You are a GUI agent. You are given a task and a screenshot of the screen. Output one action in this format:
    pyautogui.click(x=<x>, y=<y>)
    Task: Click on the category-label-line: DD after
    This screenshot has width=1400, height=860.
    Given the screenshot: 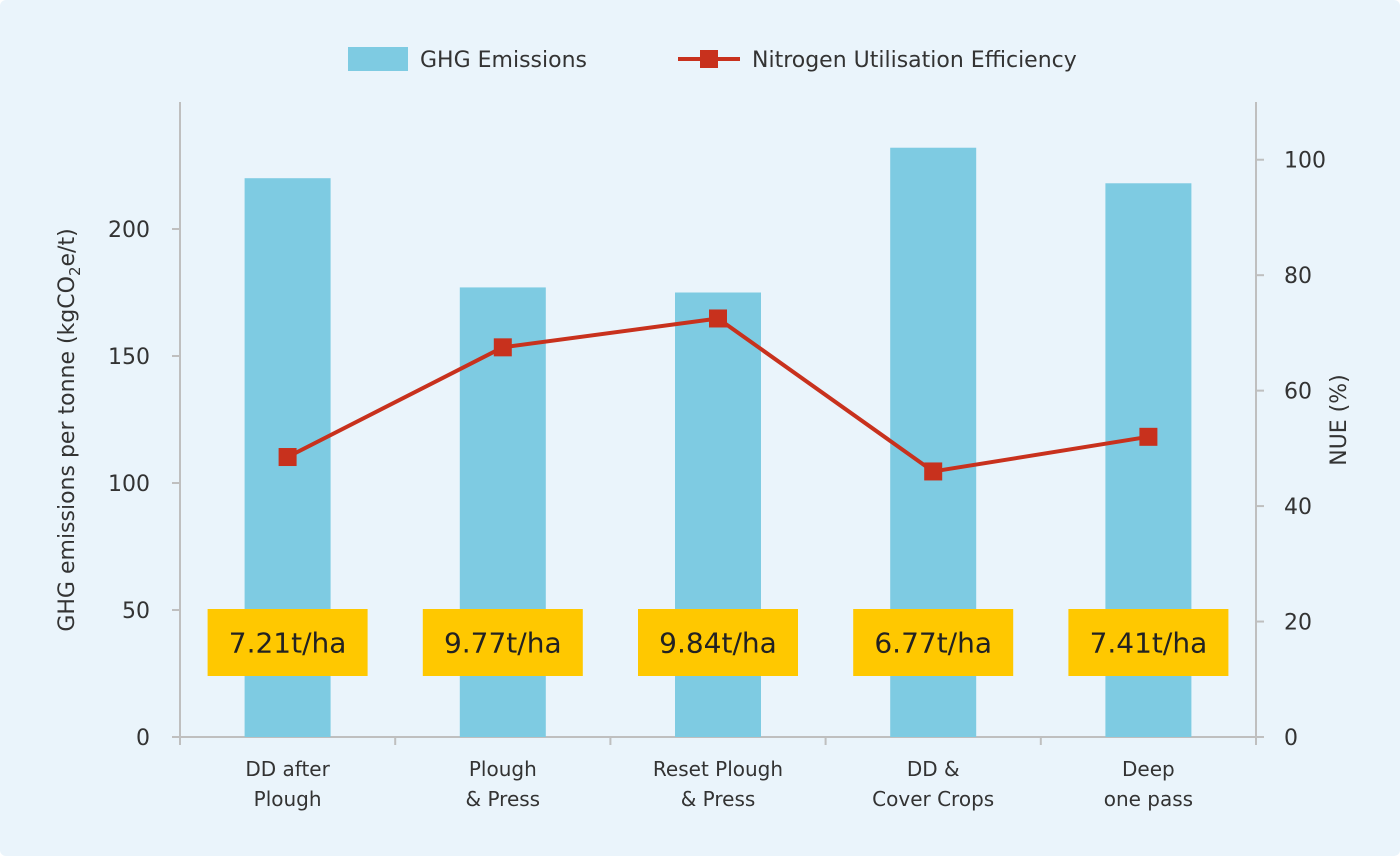 What is the action you would take?
    pyautogui.click(x=287, y=769)
    